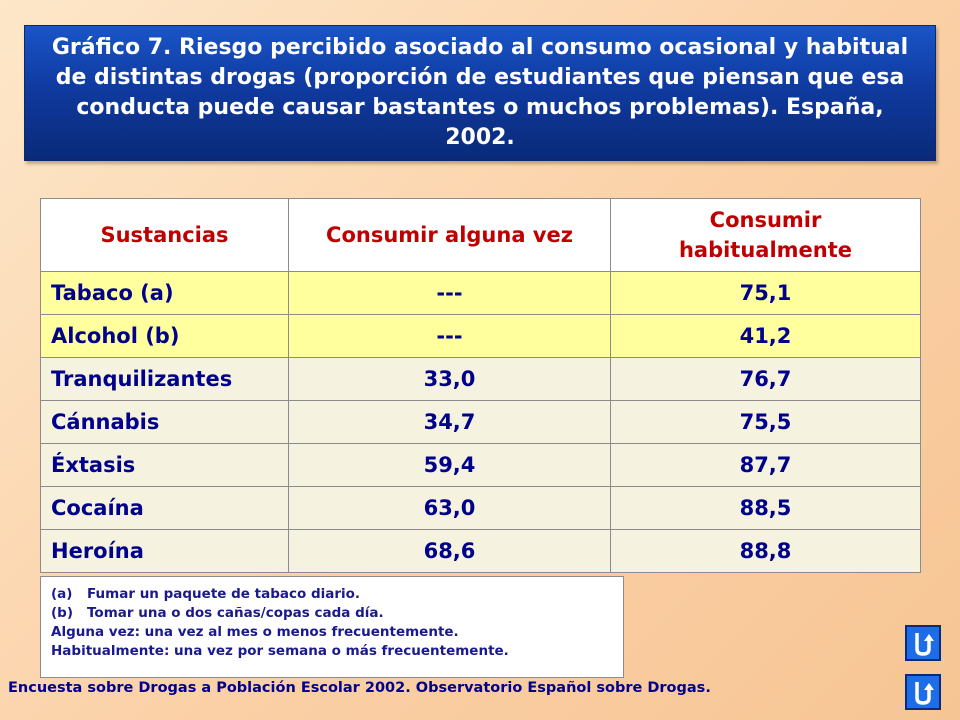  I want to click on row-ocasional: 59,4, so click(449, 465).